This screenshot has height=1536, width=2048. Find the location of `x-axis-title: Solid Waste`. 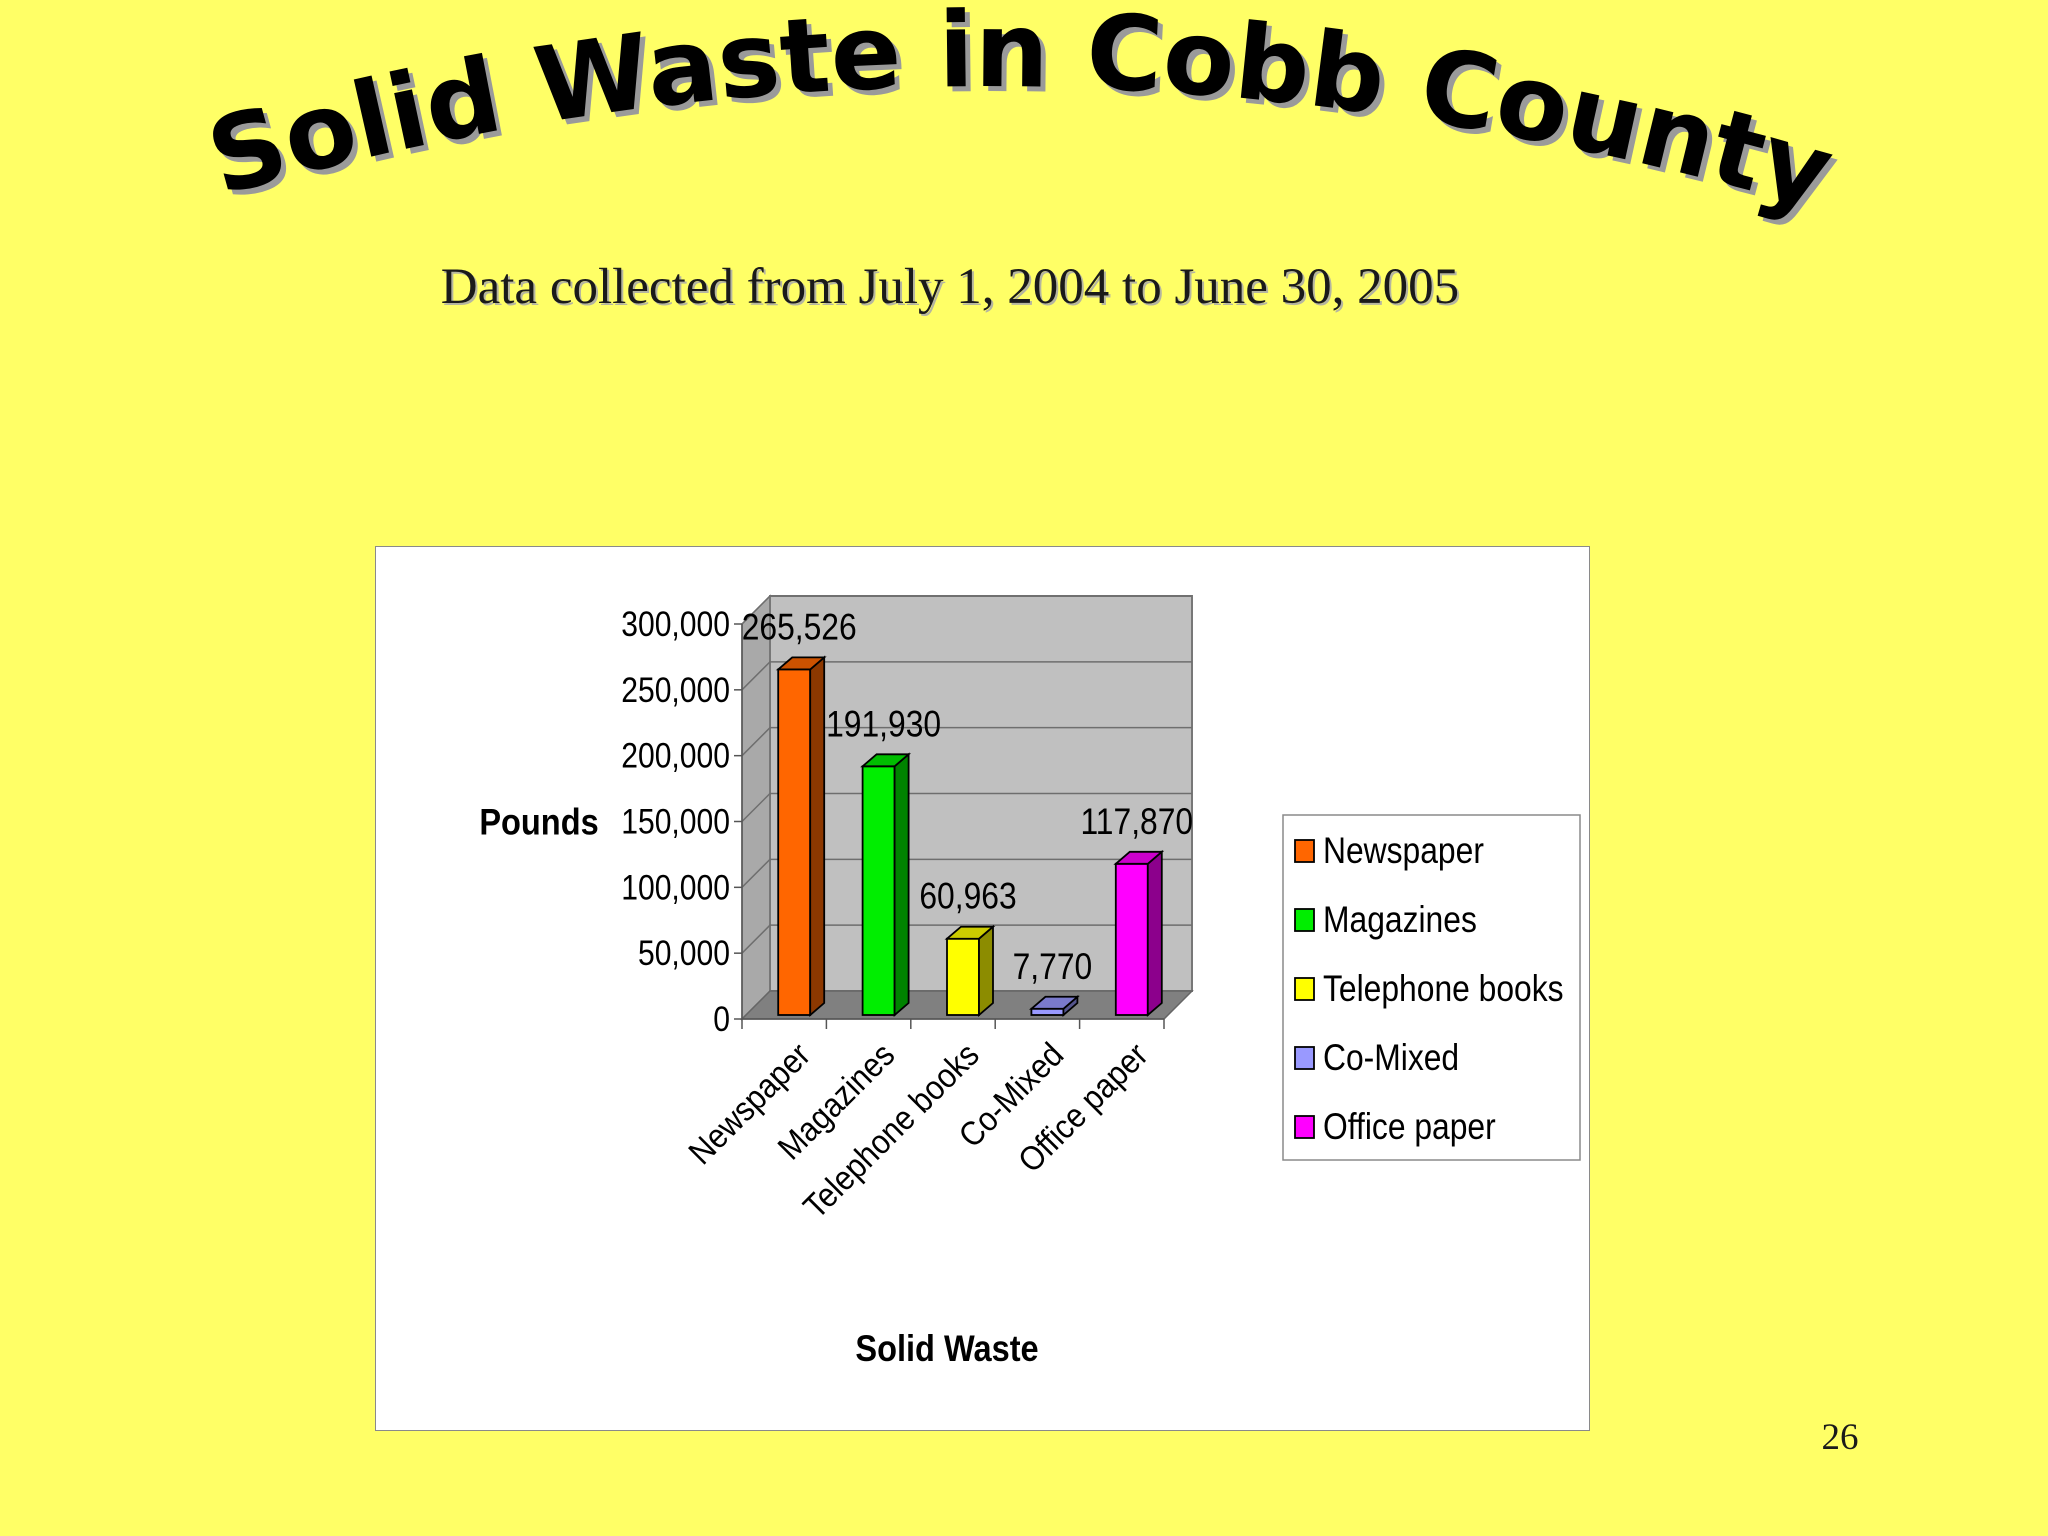

x-axis-title: Solid Waste is located at coordinates (946, 1348).